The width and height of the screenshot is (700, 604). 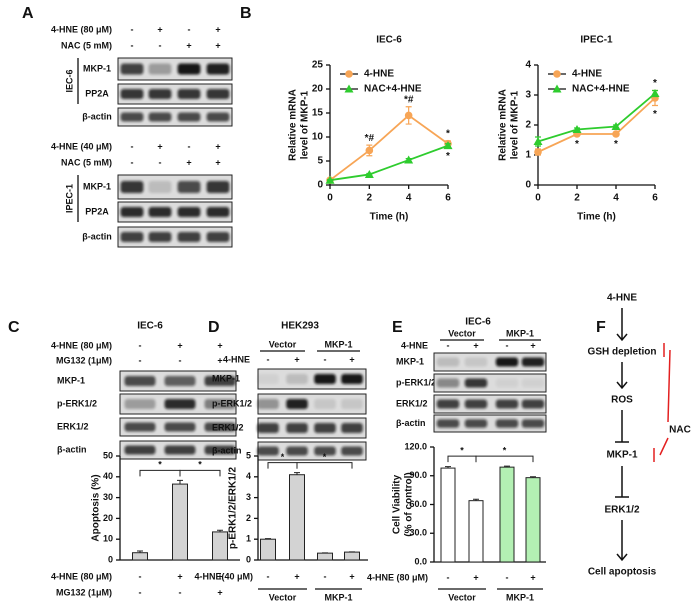 I want to click on y-tick-label: 30, so click(x=108, y=497).